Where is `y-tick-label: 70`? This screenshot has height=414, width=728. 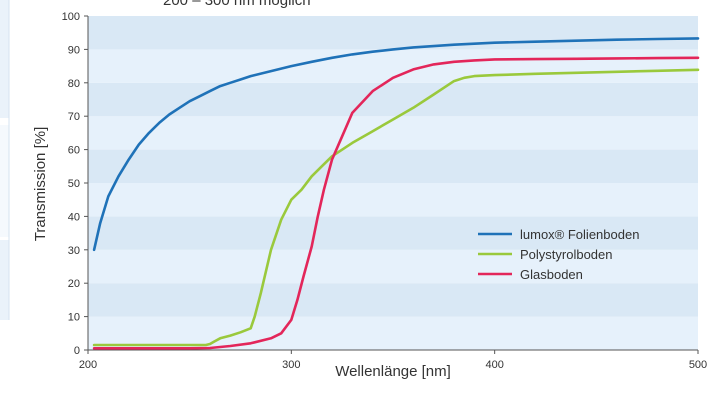 y-tick-label: 70 is located at coordinates (74, 117).